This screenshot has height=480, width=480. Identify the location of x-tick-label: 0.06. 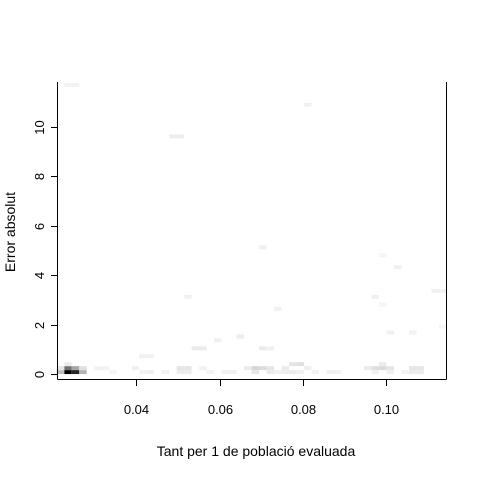
(220, 409).